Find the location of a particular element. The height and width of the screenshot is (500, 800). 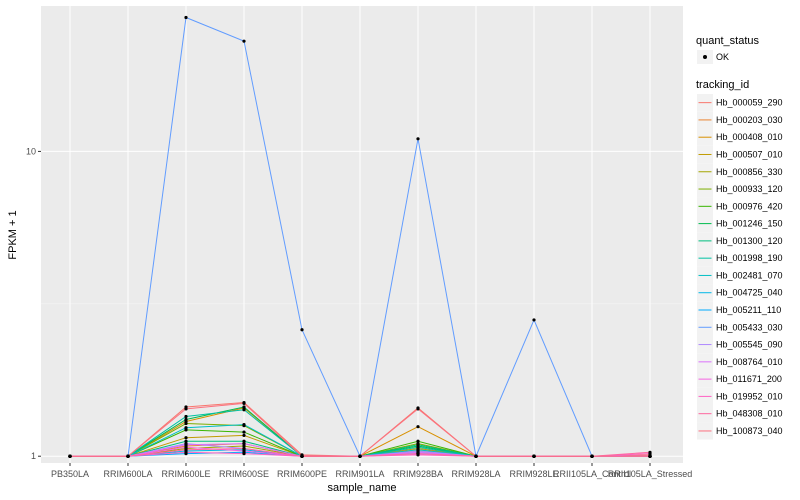

legend-label-Hb_000203_030: Hb_000203_030 is located at coordinates (749, 120).